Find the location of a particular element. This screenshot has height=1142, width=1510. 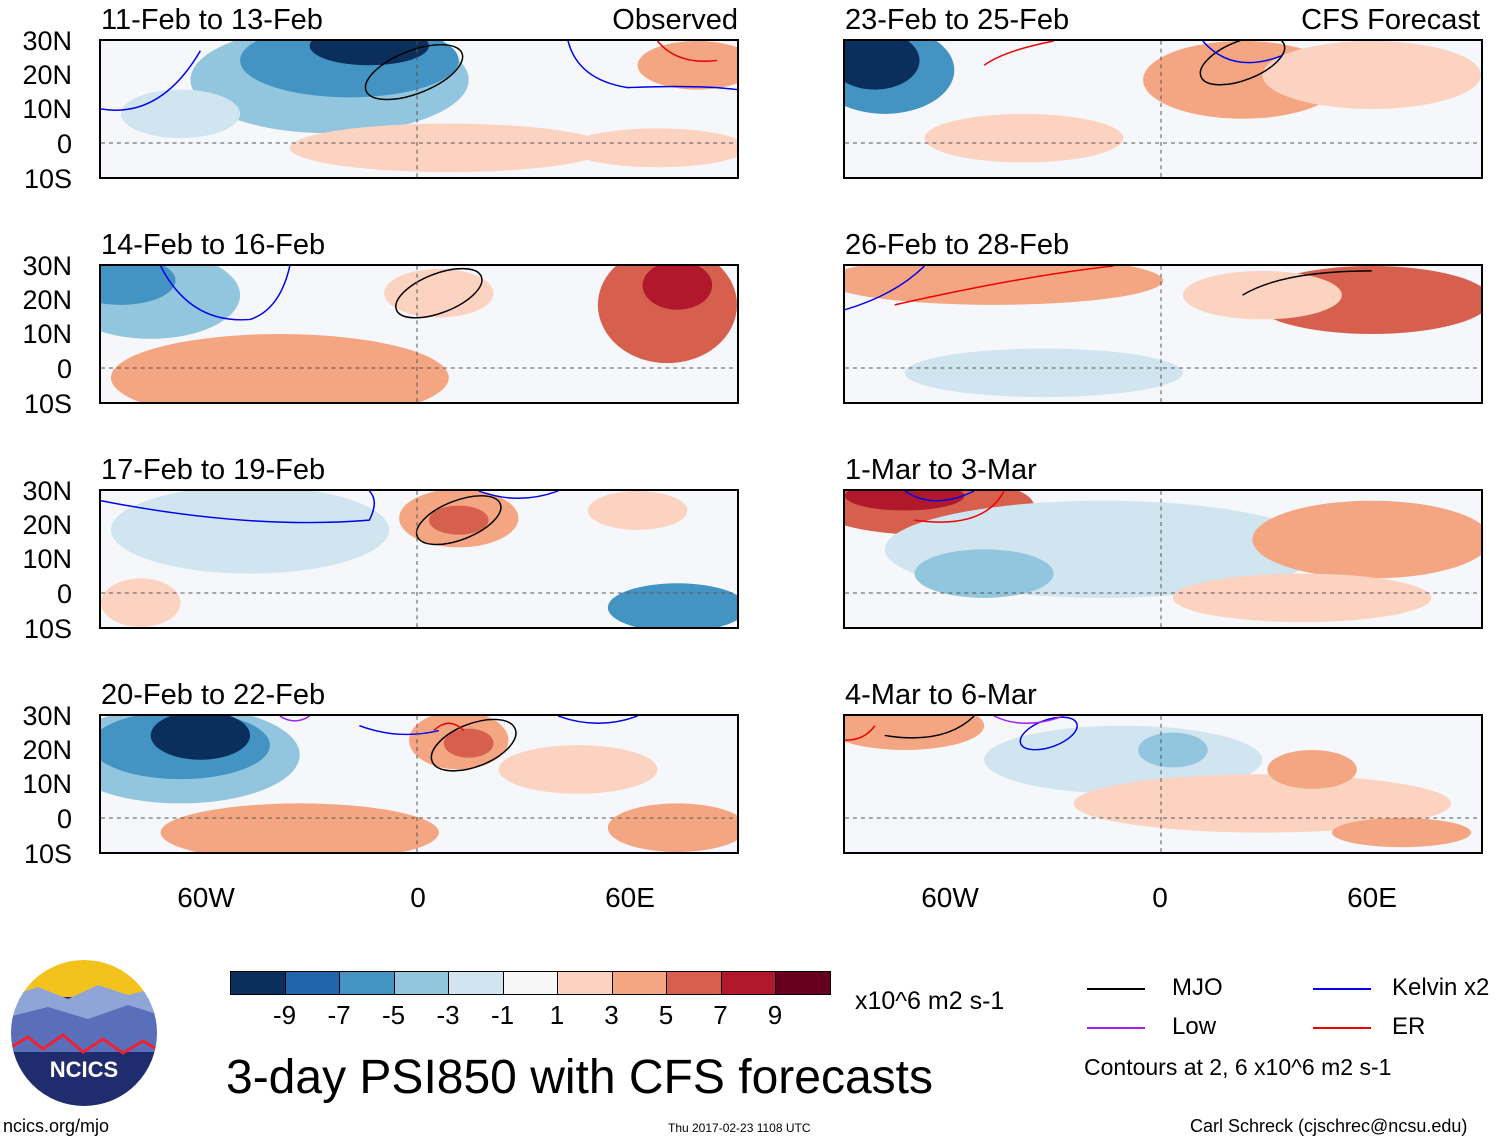

units-label: x10^6 m2 s-1 is located at coordinates (930, 1001).